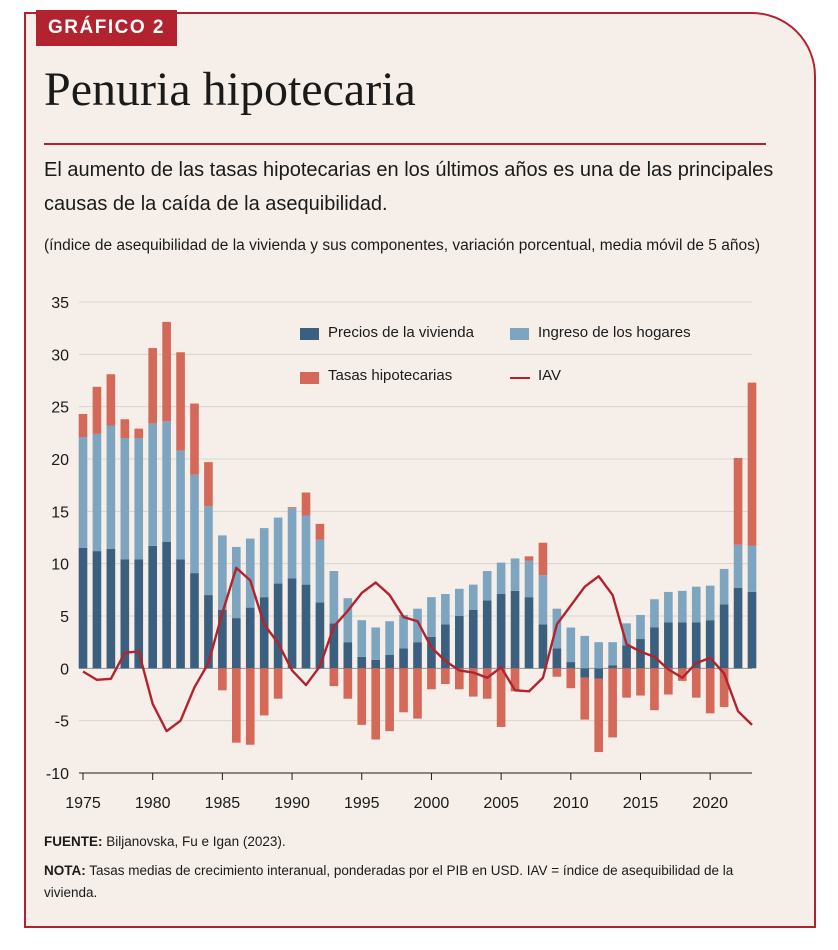  I want to click on legend-swatch-prices, so click(309, 334).